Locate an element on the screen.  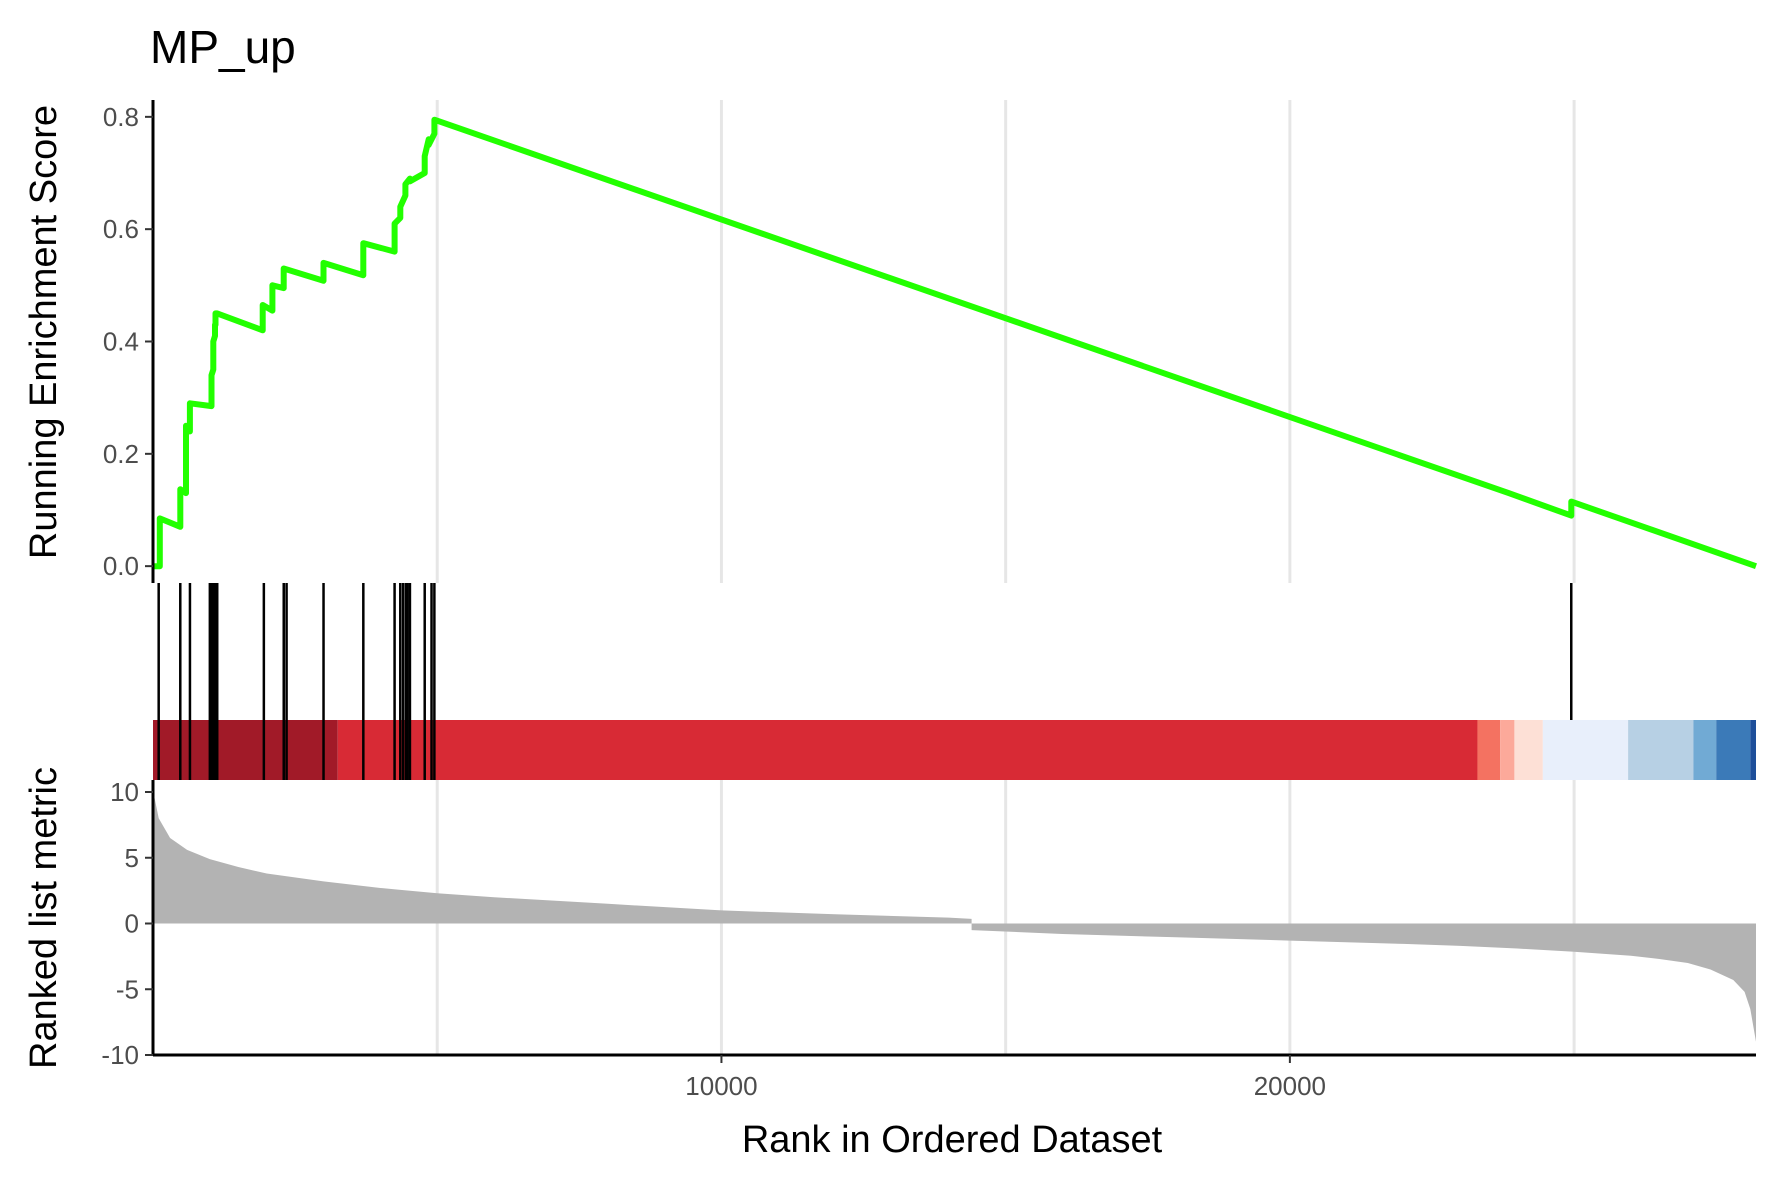
enrichment-y-tick-label: 0.2 is located at coordinates (121, 454).